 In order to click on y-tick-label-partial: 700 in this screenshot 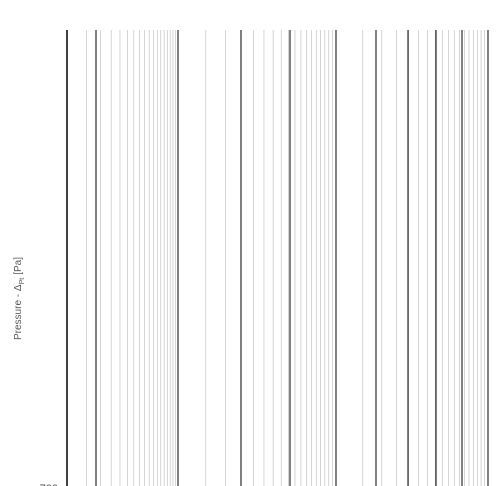, I will do `click(49, 484)`.